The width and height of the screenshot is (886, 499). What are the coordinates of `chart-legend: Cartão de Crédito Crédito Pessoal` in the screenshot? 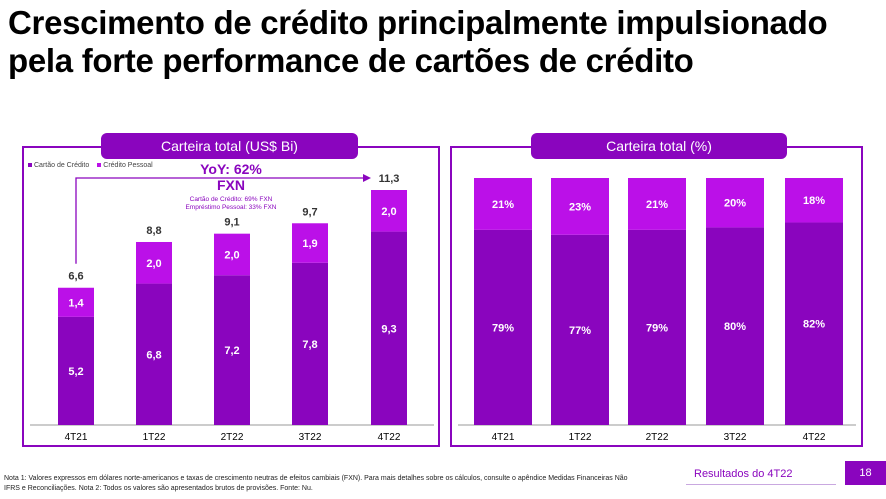 It's located at (90, 165).